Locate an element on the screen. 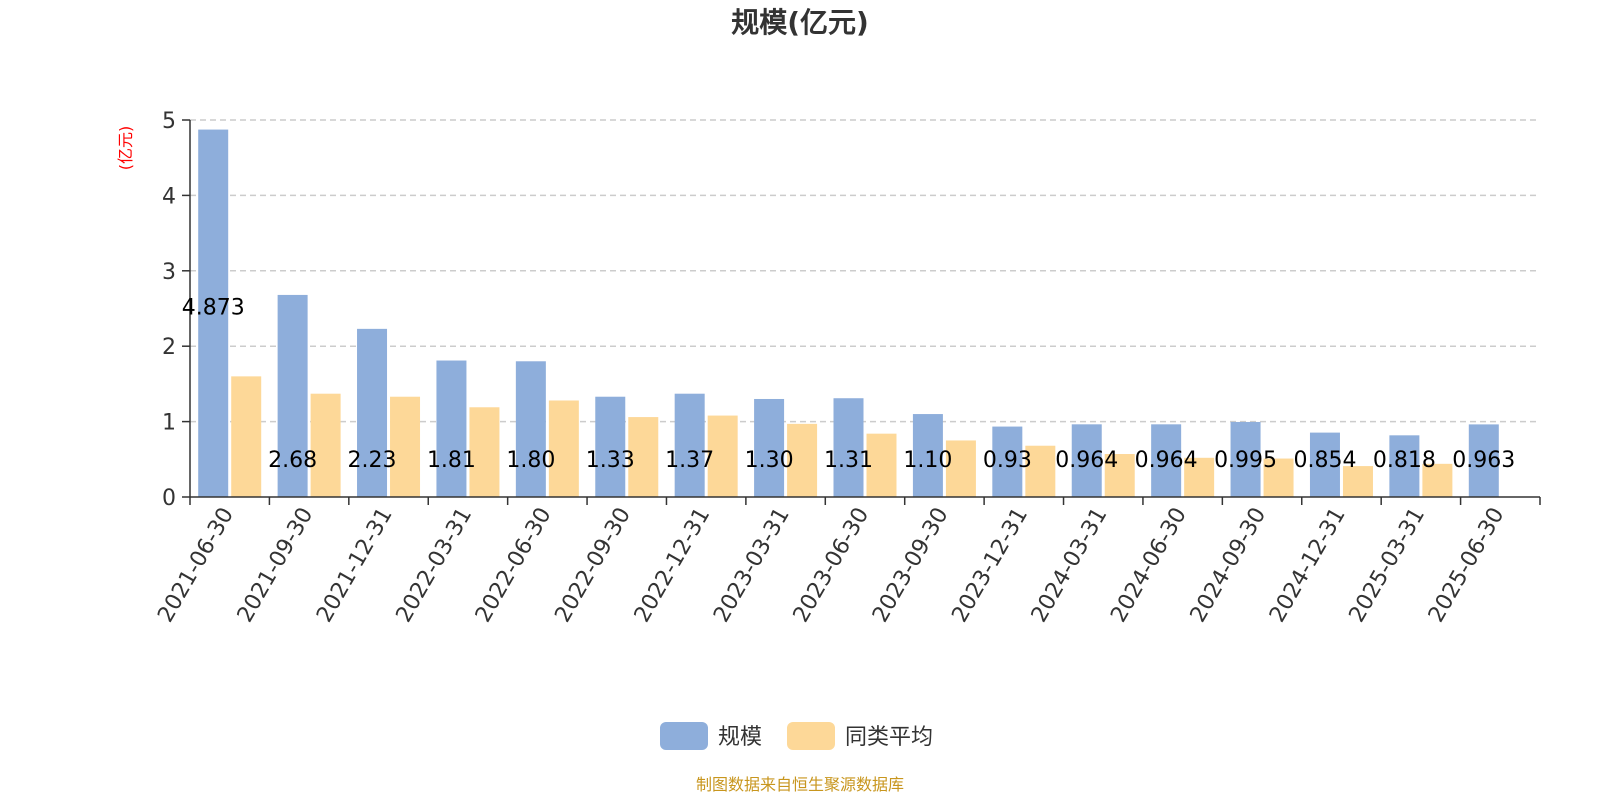 This screenshot has width=1600, height=800. x-tick-label: 2025-03-31 is located at coordinates (1387, 565).